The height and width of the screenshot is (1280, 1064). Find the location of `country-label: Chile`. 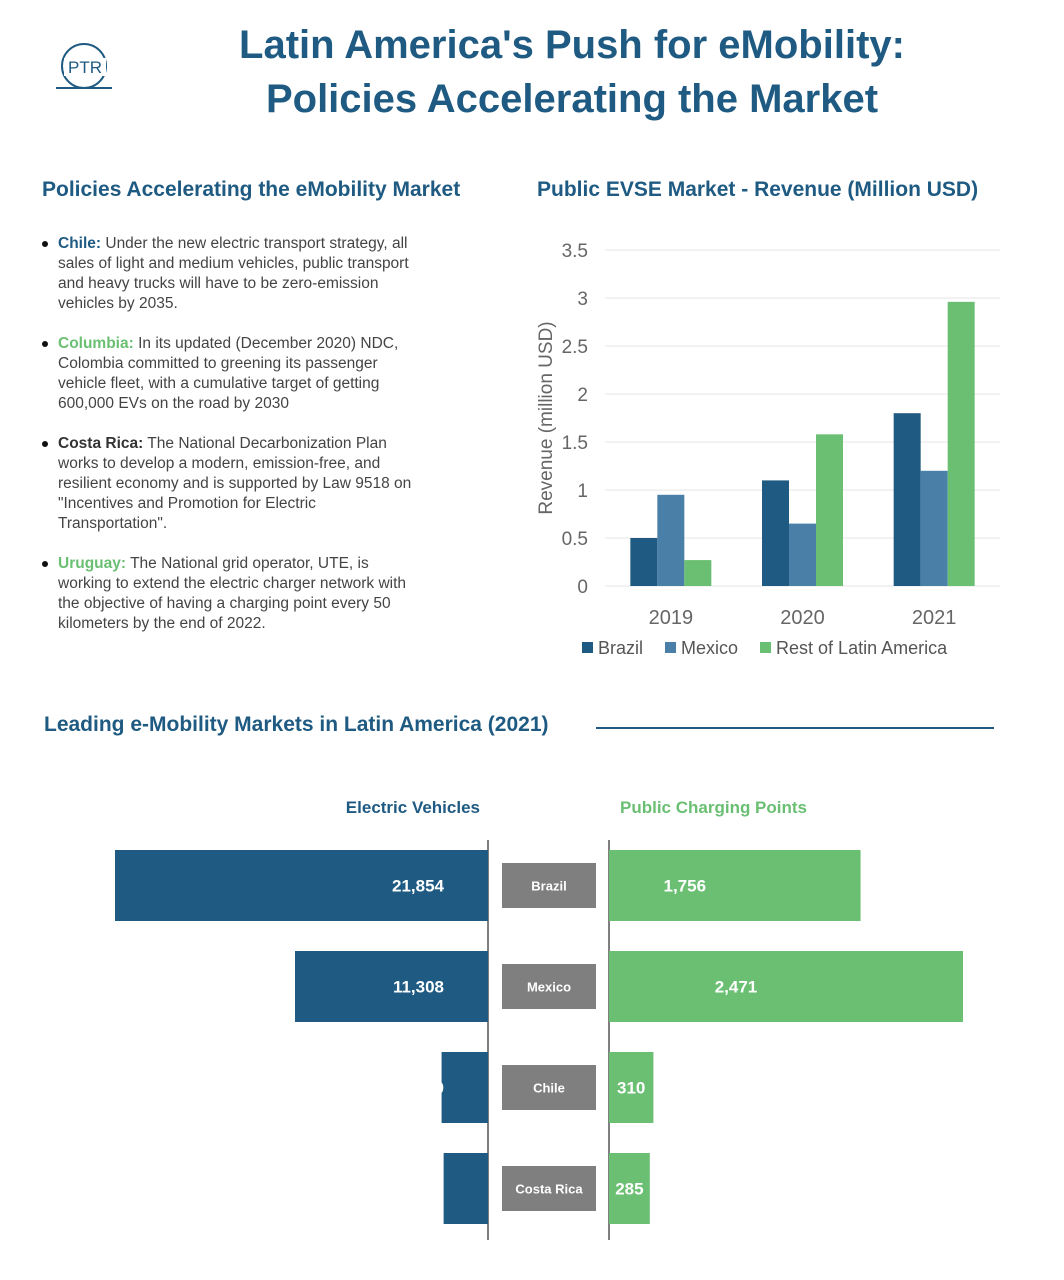

country-label: Chile is located at coordinates (549, 1088).